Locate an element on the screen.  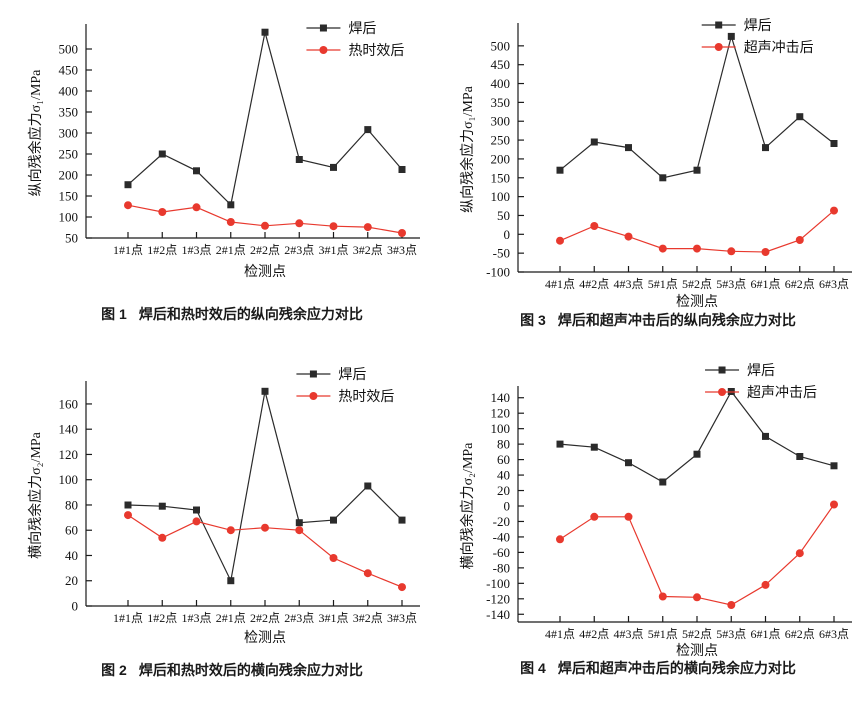
figure-4-caption-label: 图 4 is located at coordinates (533, 668).